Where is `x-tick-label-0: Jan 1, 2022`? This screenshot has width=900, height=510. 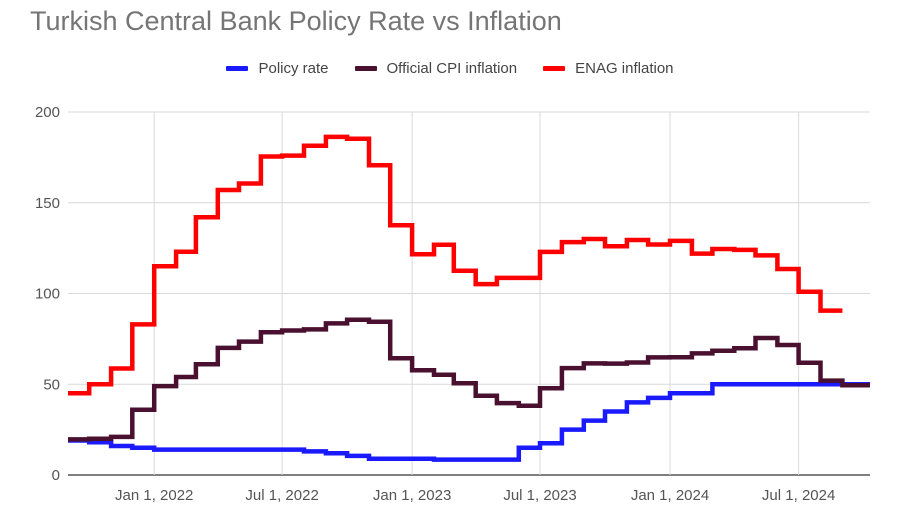 x-tick-label-0: Jan 1, 2022 is located at coordinates (154, 495).